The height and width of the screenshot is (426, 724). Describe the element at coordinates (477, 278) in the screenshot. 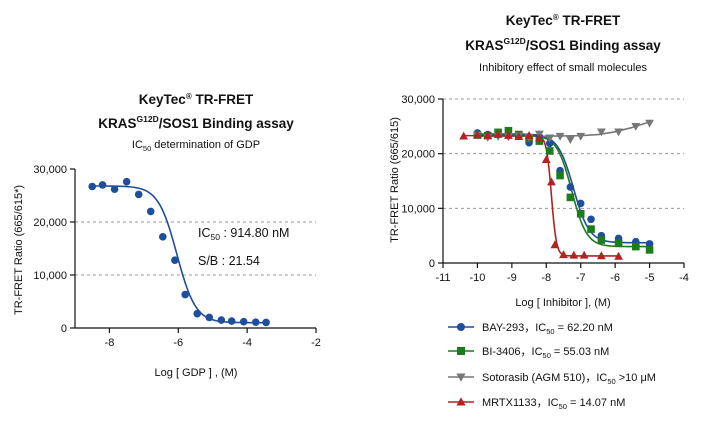

I see `x-tick-label: -10` at that location.